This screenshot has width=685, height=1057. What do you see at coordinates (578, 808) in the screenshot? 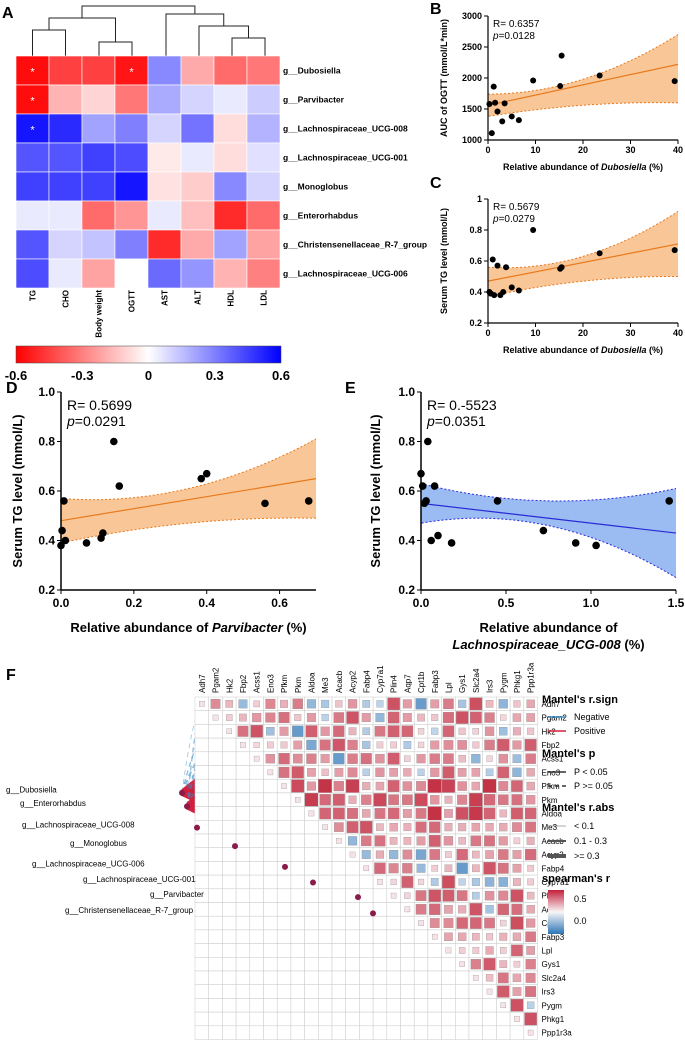
I see `legend-rabs-title: Mantel's r.abs` at bounding box center [578, 808].